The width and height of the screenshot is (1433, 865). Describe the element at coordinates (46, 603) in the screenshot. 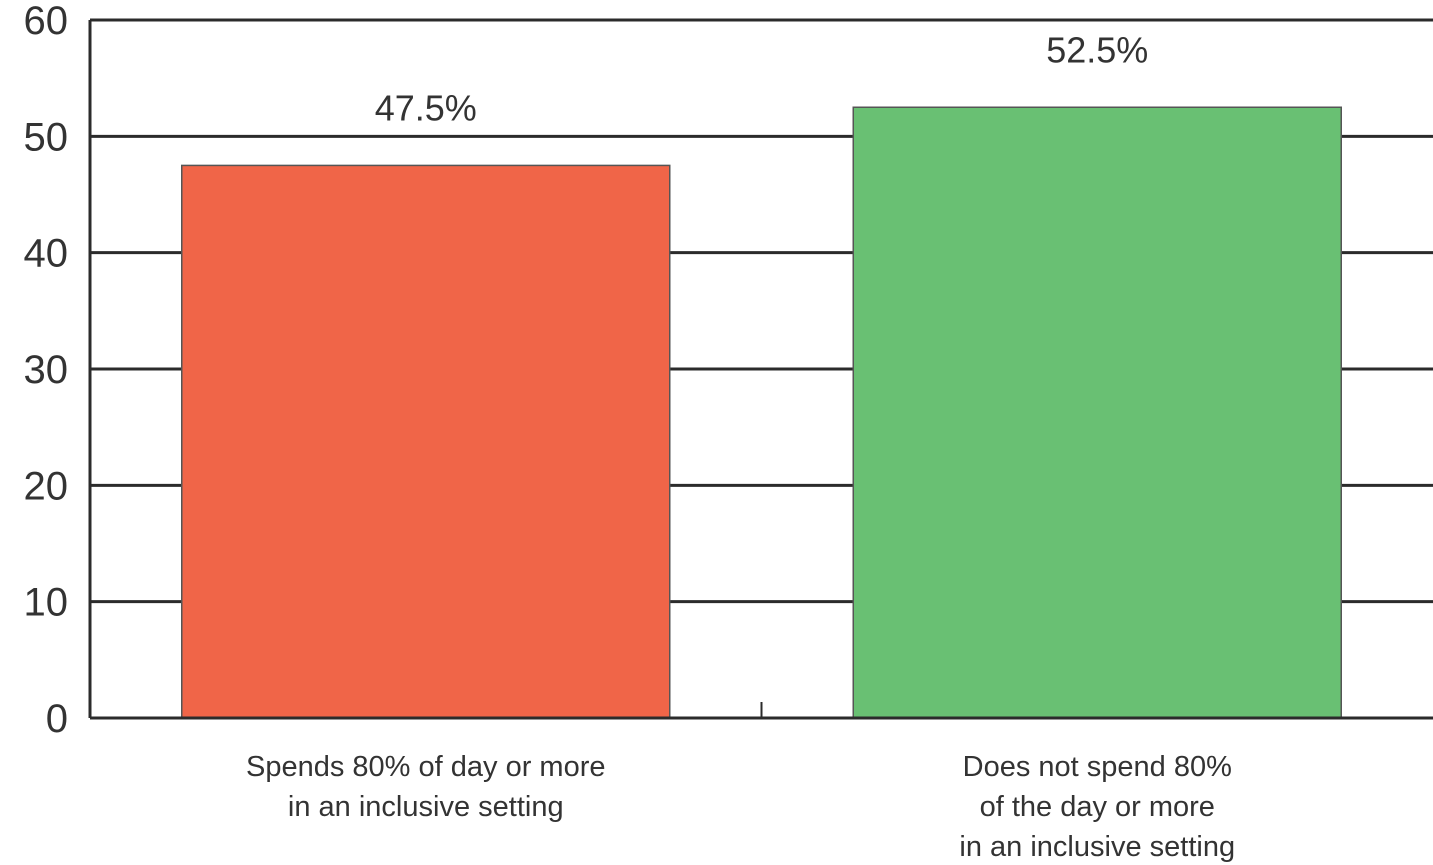

I see `y-tick-label-10: 10` at that location.